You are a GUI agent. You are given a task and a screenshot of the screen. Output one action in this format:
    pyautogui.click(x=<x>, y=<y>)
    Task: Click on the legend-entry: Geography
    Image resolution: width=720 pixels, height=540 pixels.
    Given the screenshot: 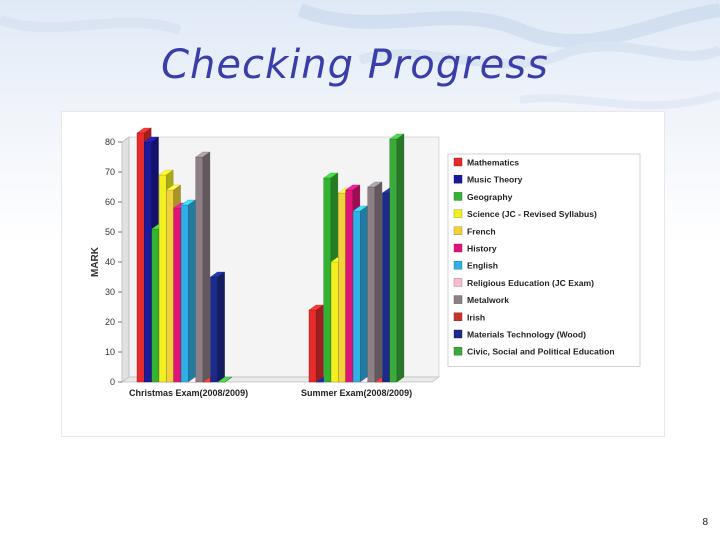 What is the action you would take?
    pyautogui.click(x=490, y=197)
    